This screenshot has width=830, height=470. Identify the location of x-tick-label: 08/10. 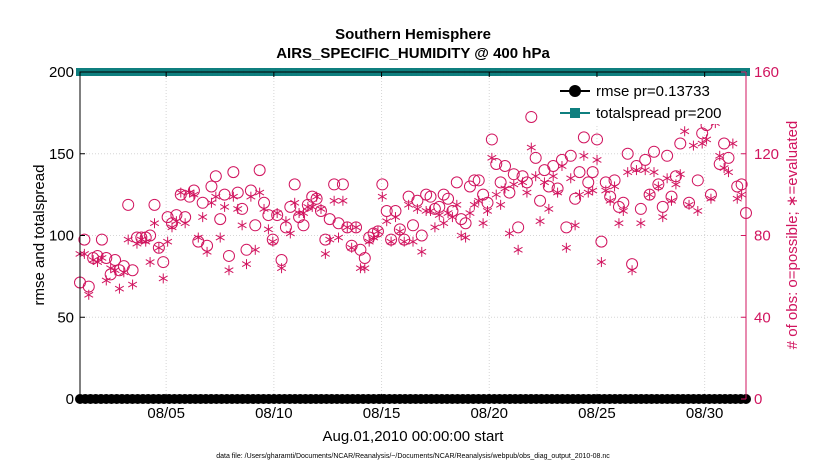
(274, 413).